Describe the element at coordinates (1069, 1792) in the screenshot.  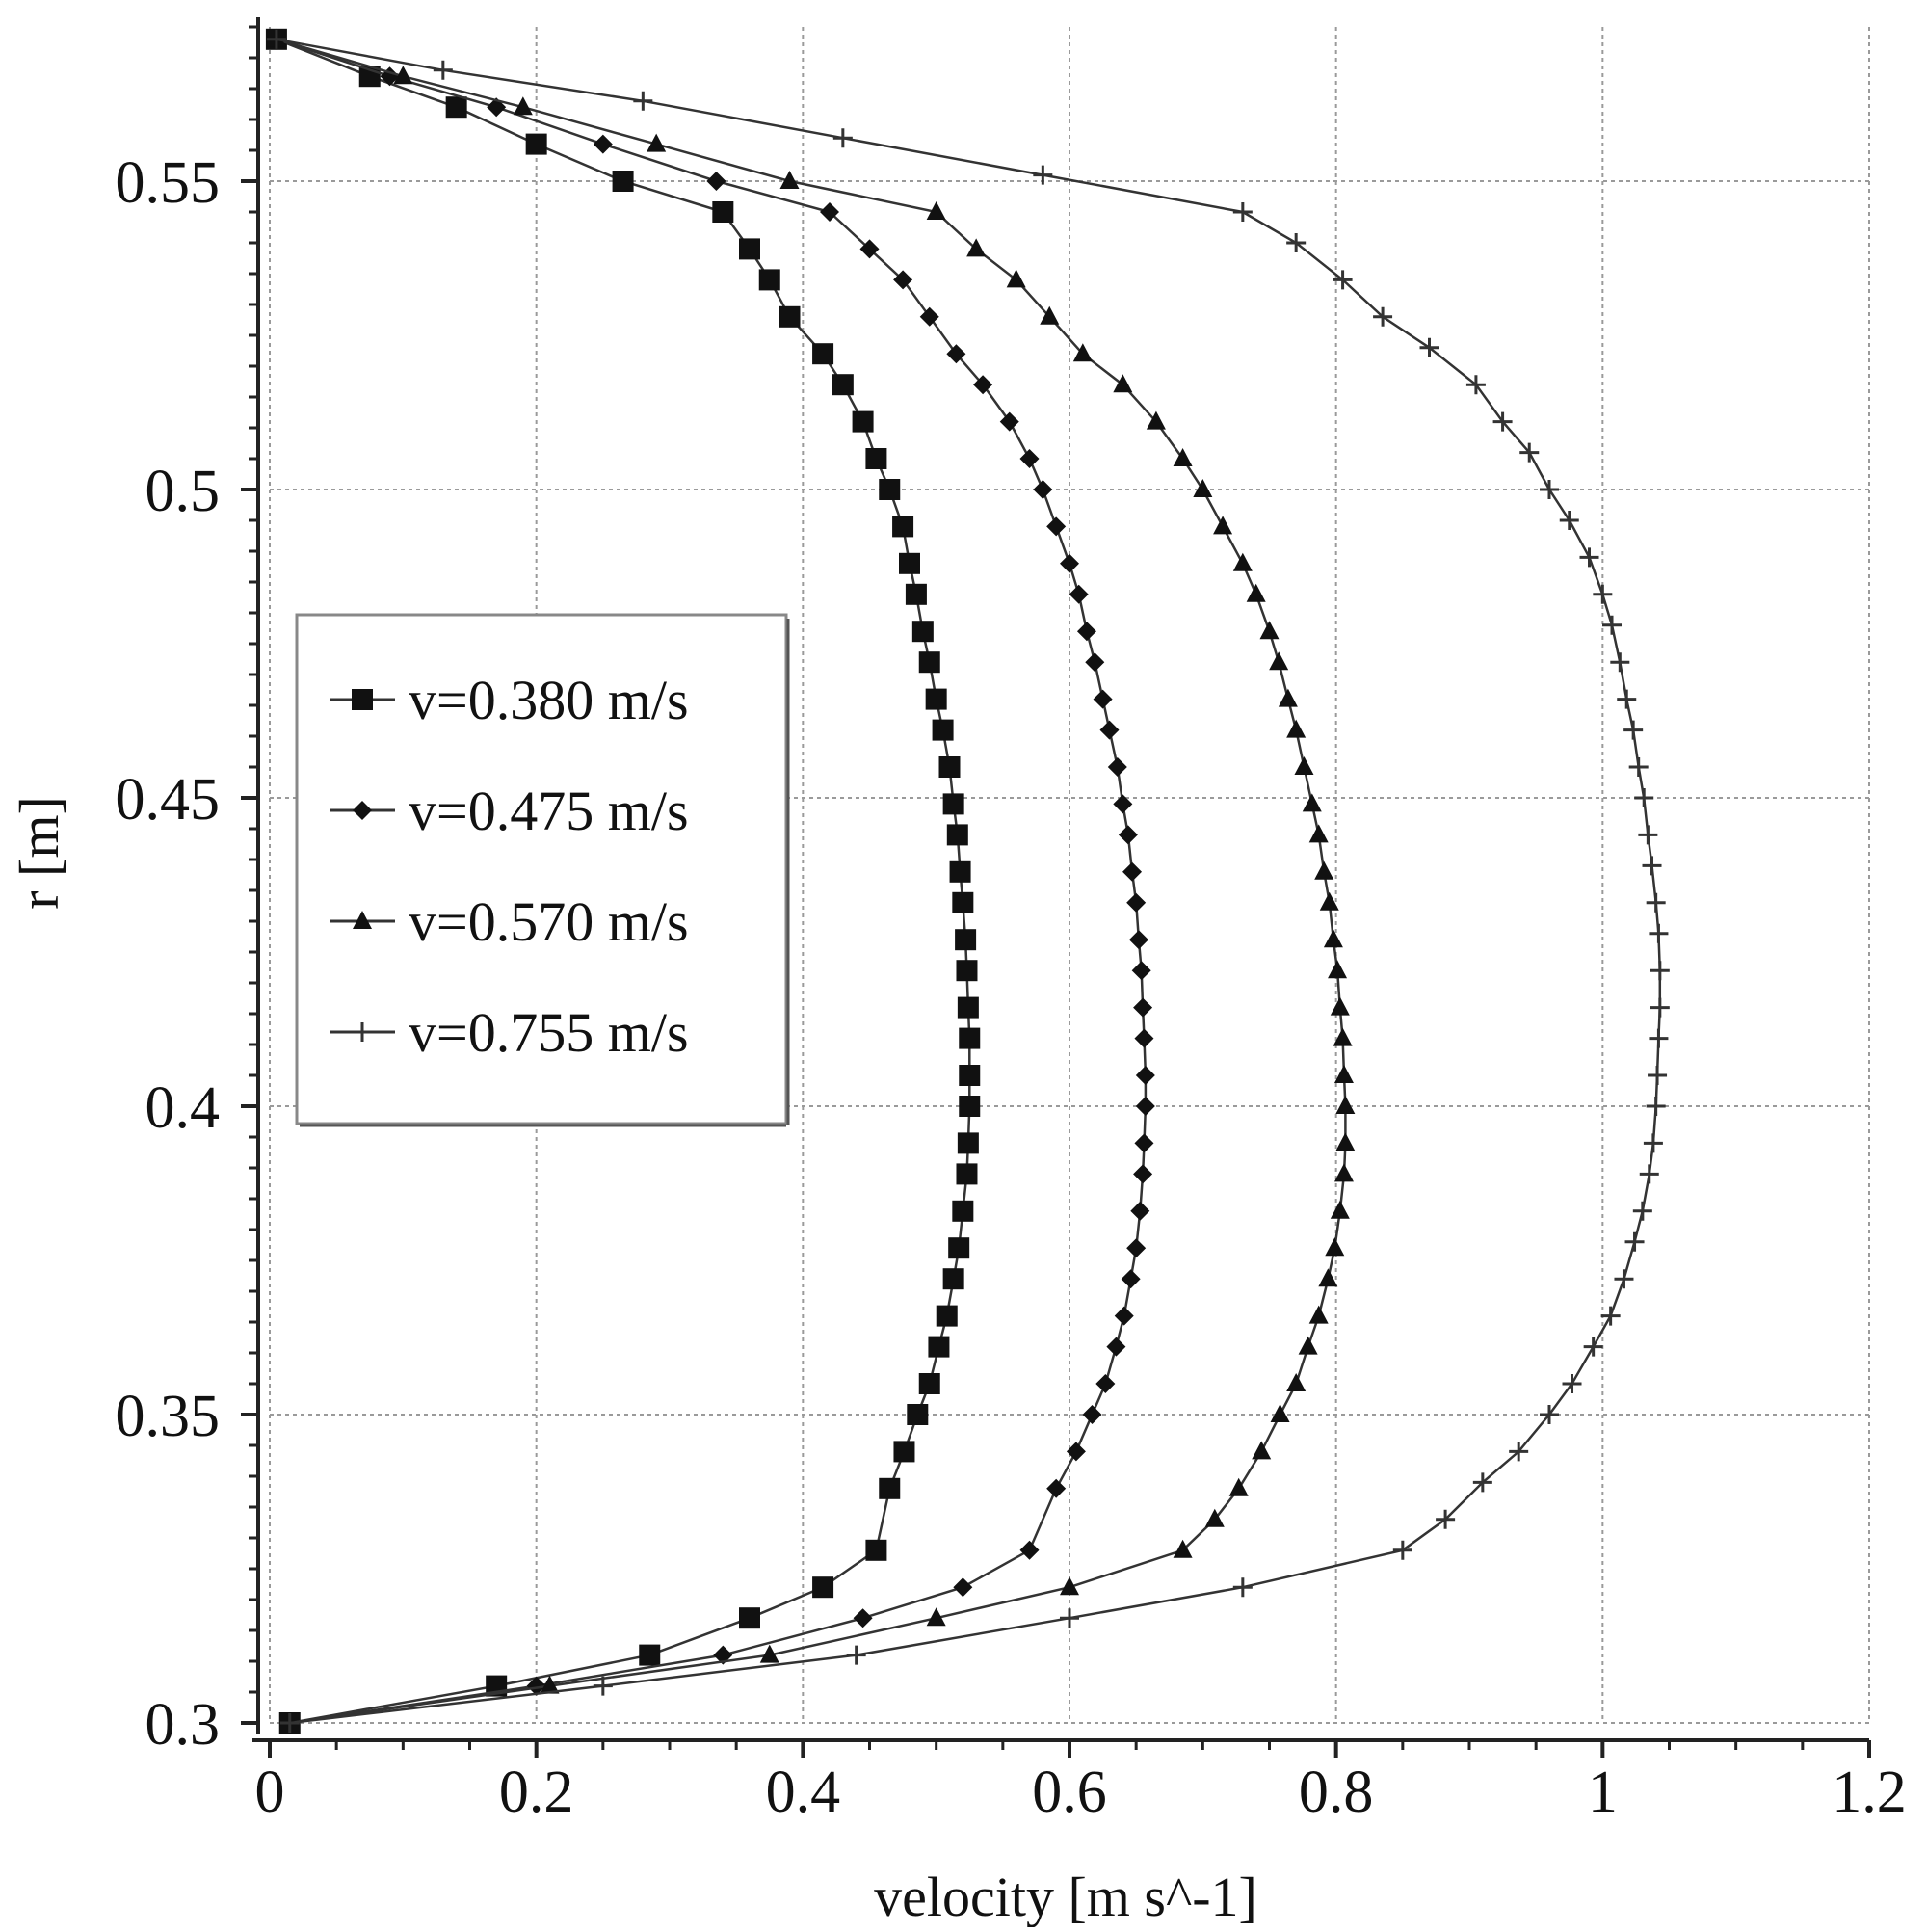
I see `x-tick-label: 0.6` at that location.